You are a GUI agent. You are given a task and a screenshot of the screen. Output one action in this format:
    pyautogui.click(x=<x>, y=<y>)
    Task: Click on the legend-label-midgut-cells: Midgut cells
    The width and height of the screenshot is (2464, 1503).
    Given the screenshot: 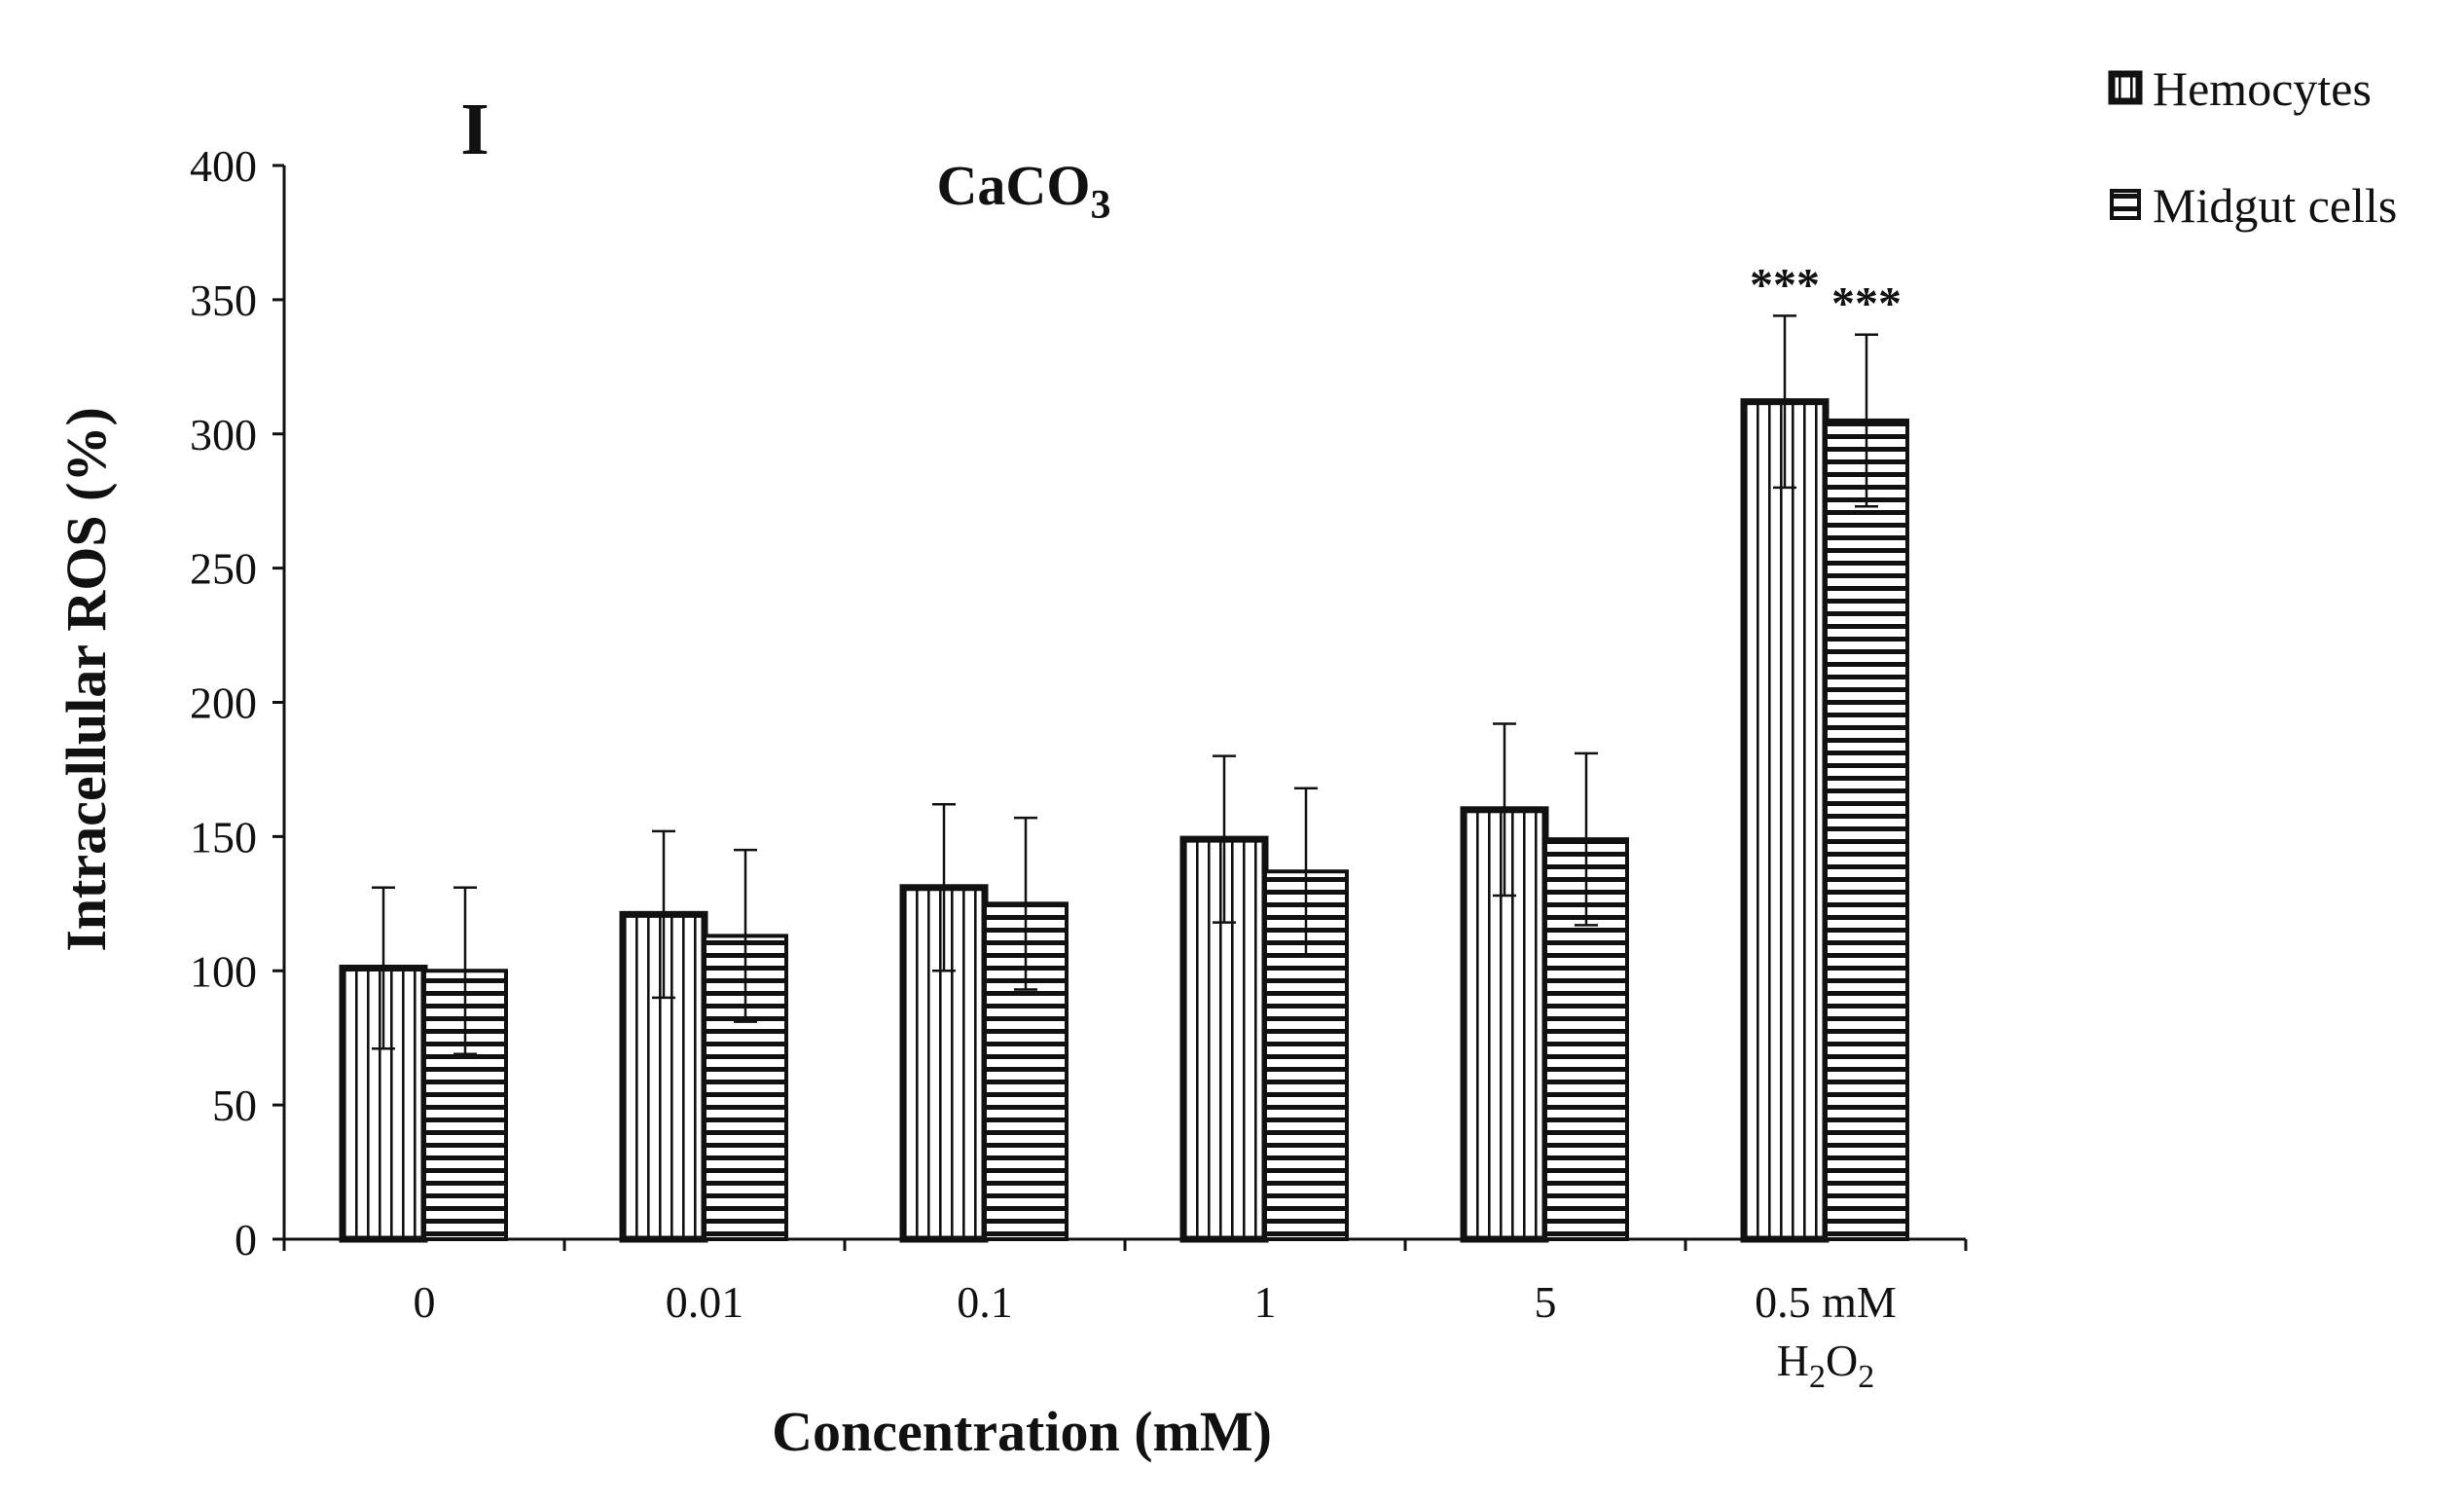 What is the action you would take?
    pyautogui.click(x=2275, y=206)
    